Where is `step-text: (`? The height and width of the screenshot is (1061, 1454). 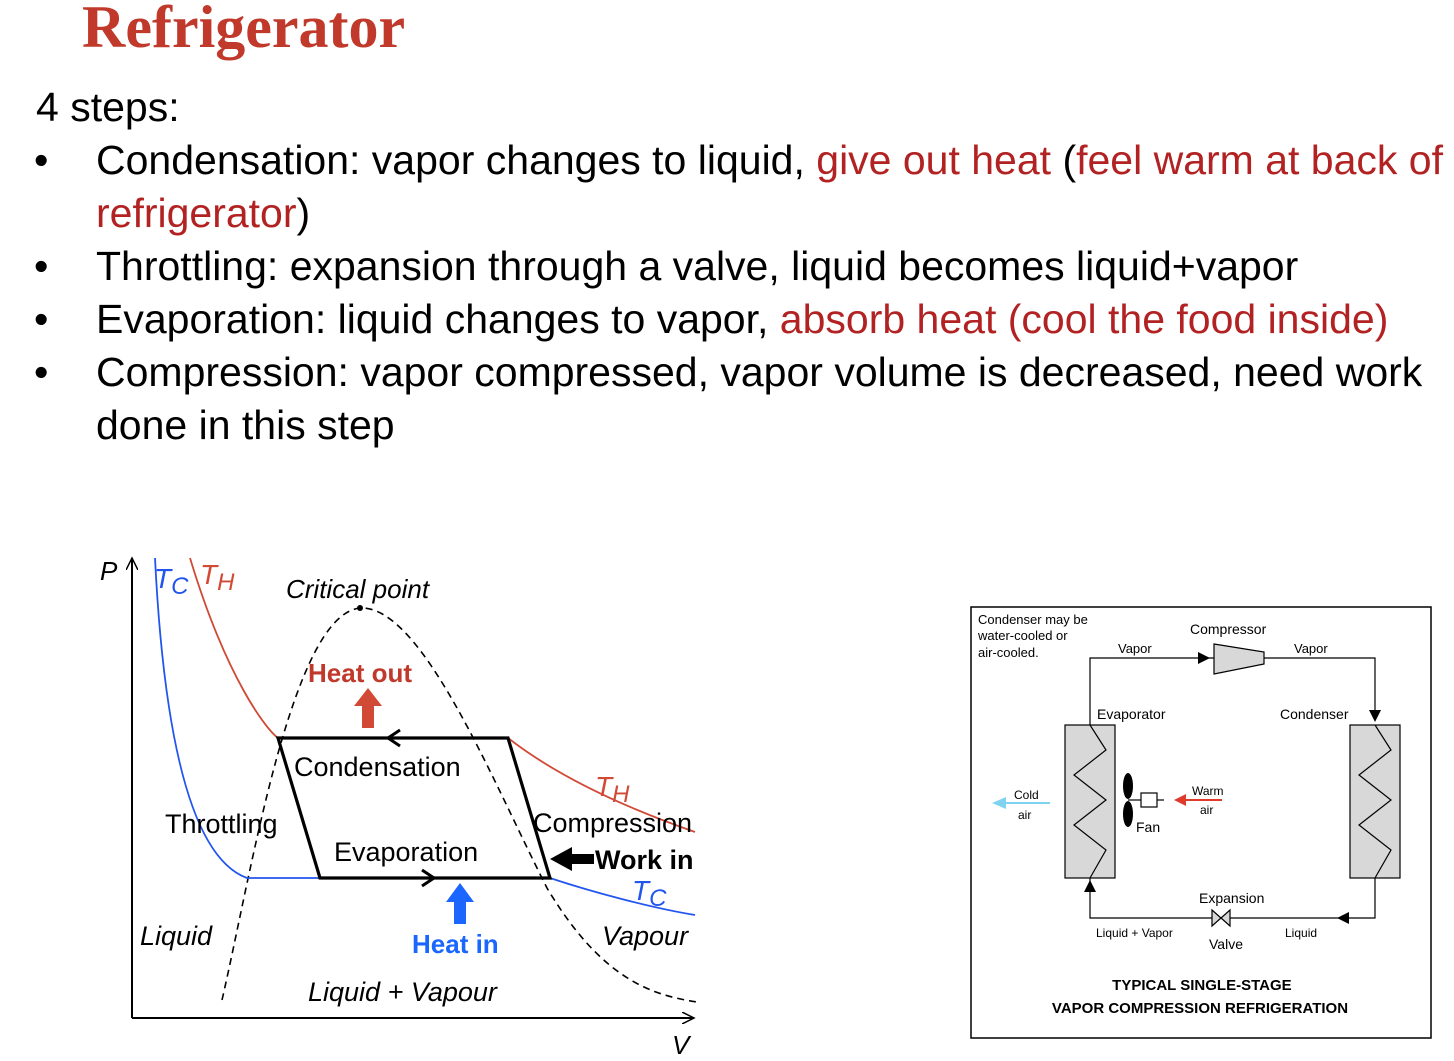 step-text: ( is located at coordinates (1064, 160).